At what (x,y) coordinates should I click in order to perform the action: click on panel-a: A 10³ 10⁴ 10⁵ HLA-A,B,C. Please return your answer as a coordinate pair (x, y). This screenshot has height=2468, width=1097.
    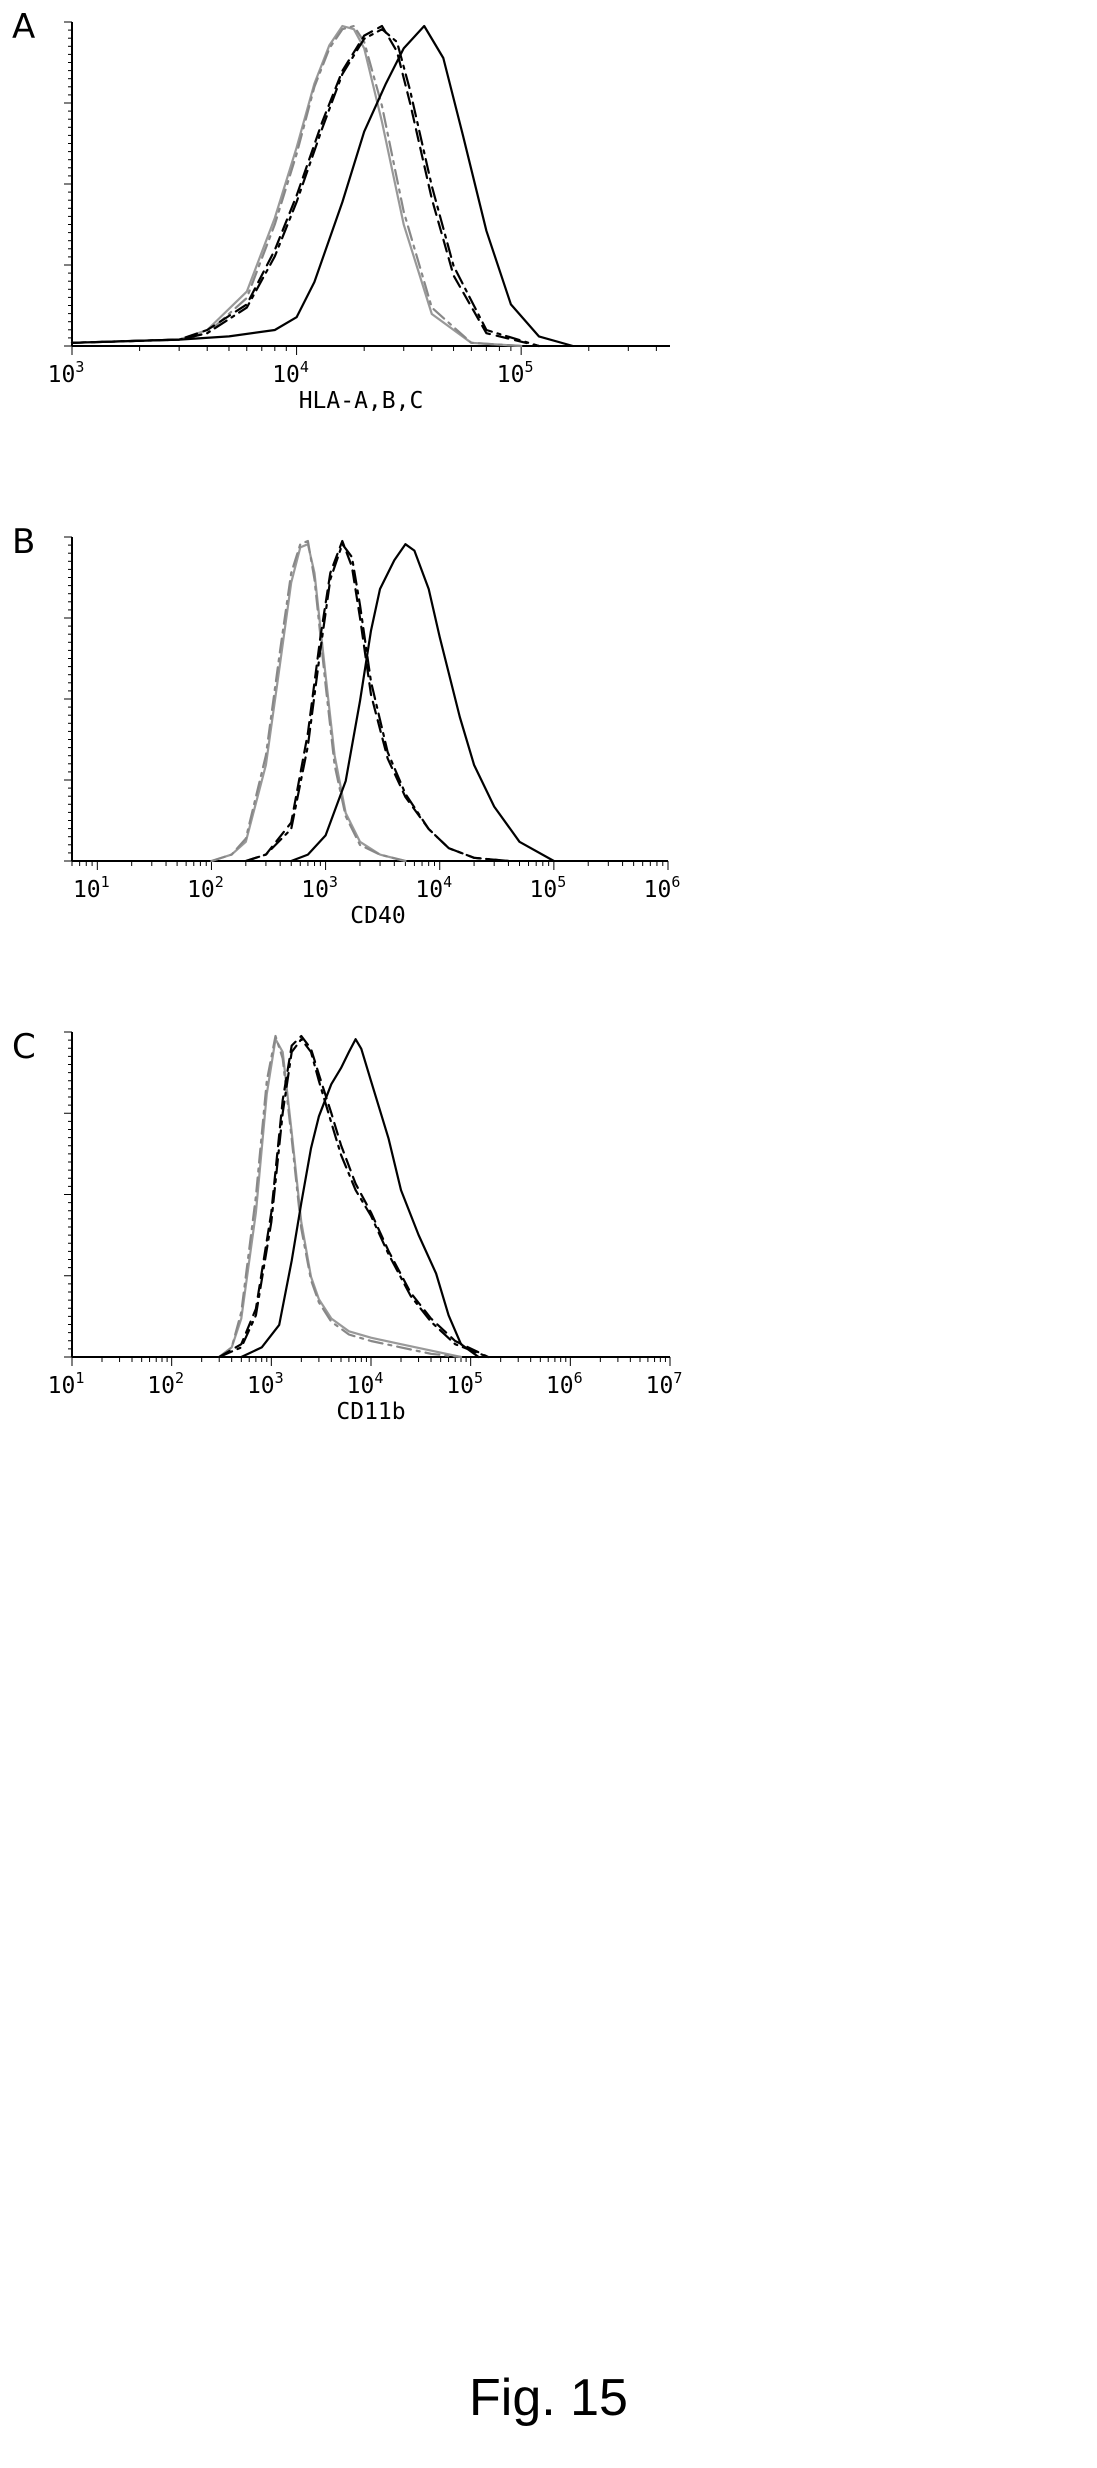
    Looking at the image, I should click on (341, 210).